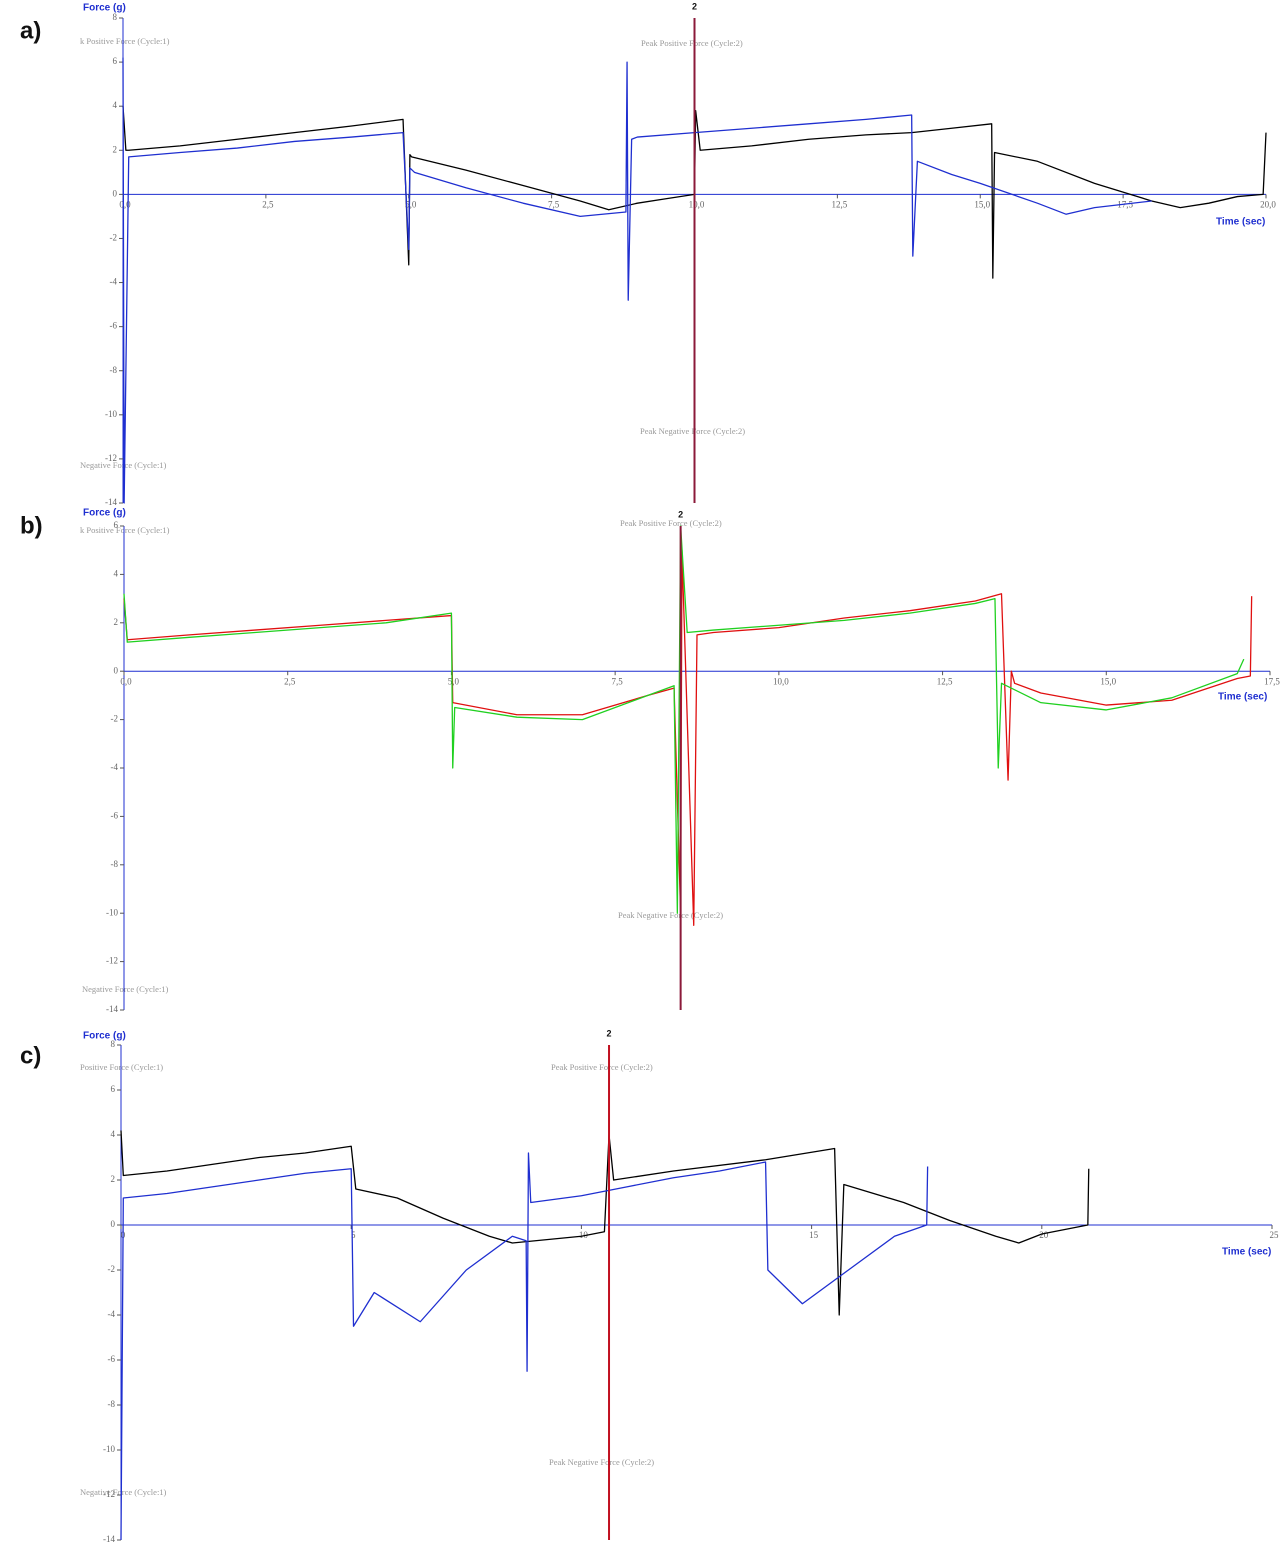 The width and height of the screenshot is (1280, 1543). I want to click on panel-label: a), so click(30, 30).